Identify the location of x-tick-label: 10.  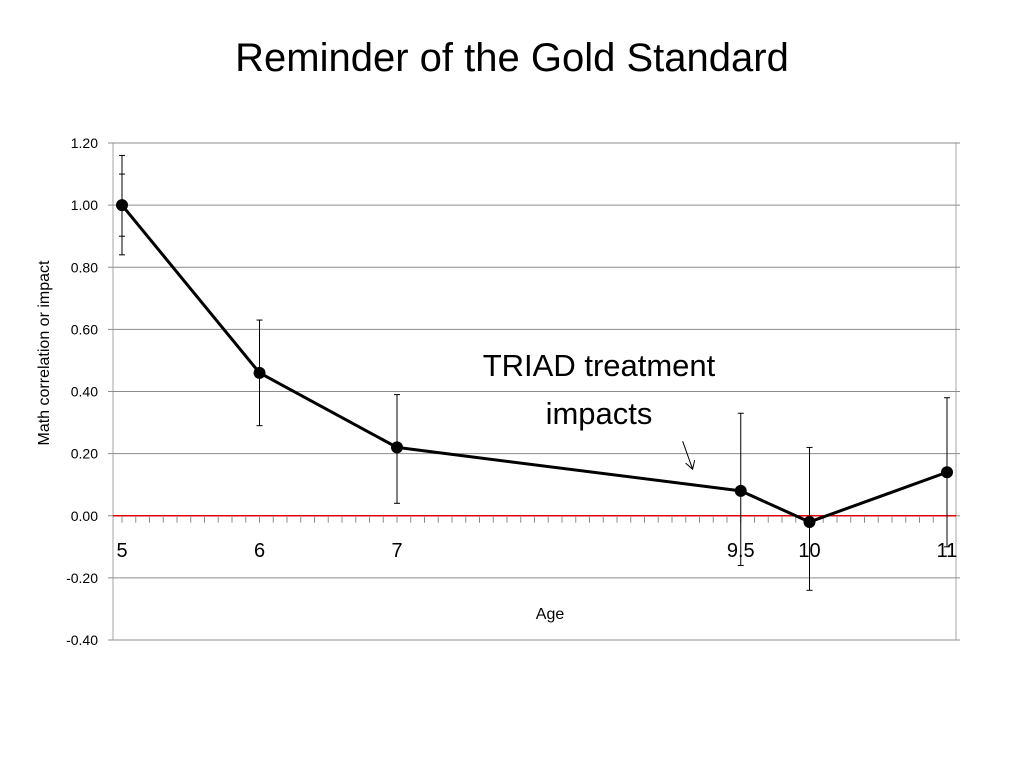
(809, 551).